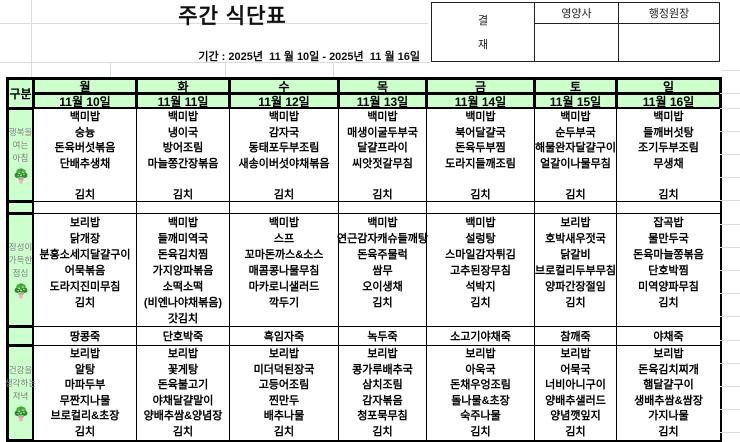 Image resolution: width=740 pixels, height=442 pixels. Describe the element at coordinates (85, 239) in the screenshot. I see `menu-item: 닭개장` at that location.